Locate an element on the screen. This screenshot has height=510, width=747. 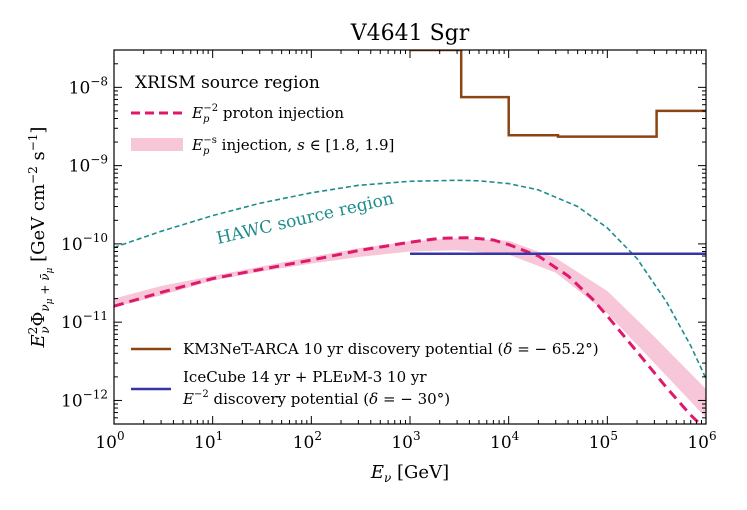
y-tick-label: 10⁻¹¹ is located at coordinates (84, 321).